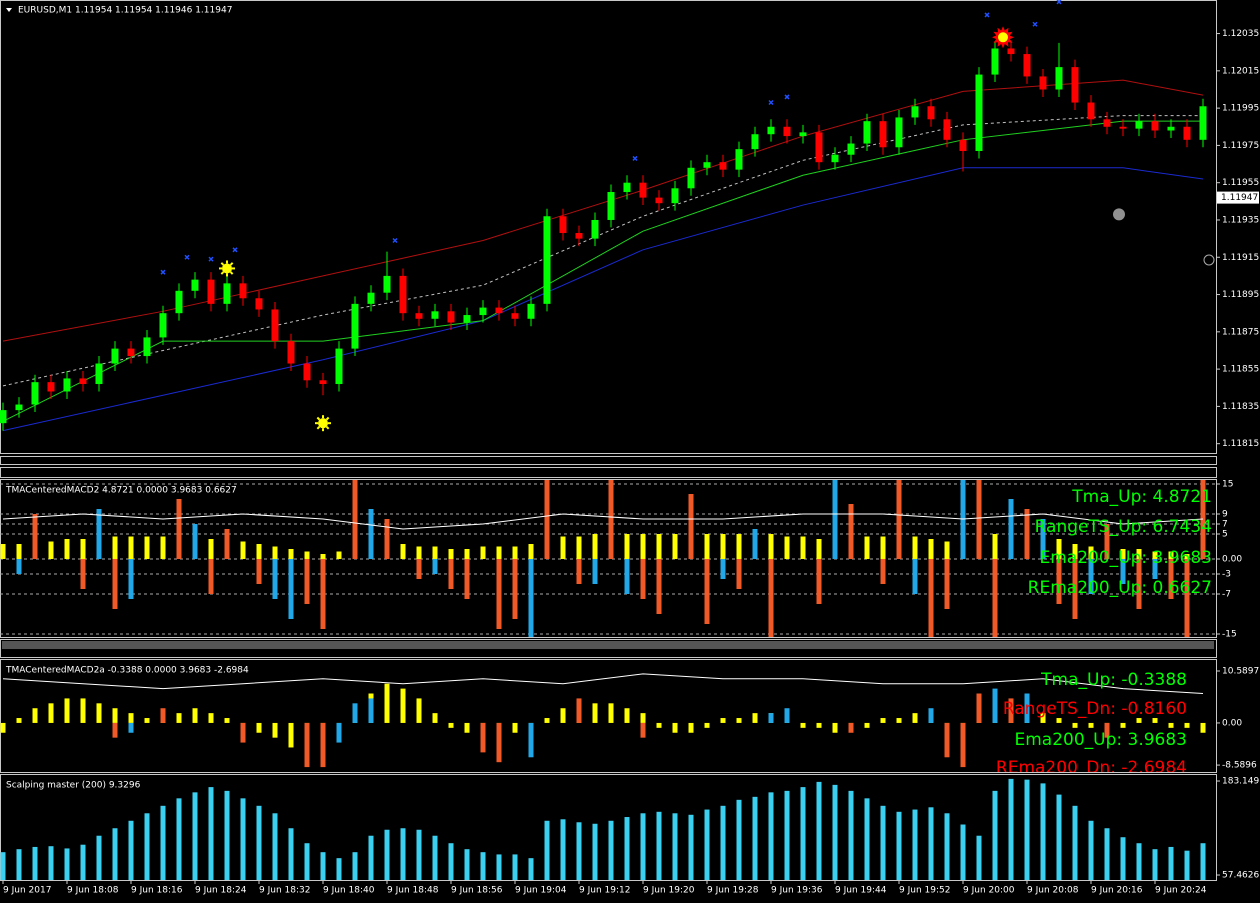 The height and width of the screenshot is (903, 1260). I want to click on x-tick-label: 9 Jun 18:08, so click(93, 891).